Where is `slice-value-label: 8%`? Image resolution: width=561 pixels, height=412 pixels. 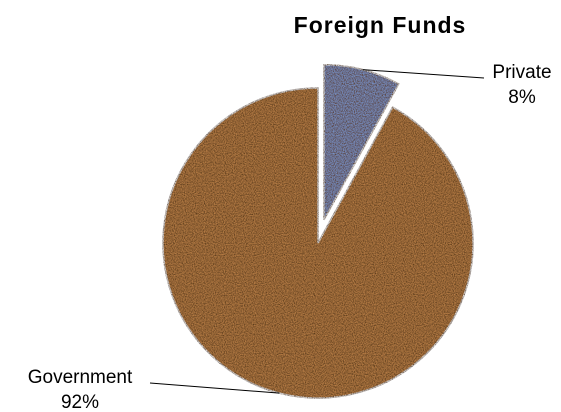
slice-value-label: 8% is located at coordinates (522, 97).